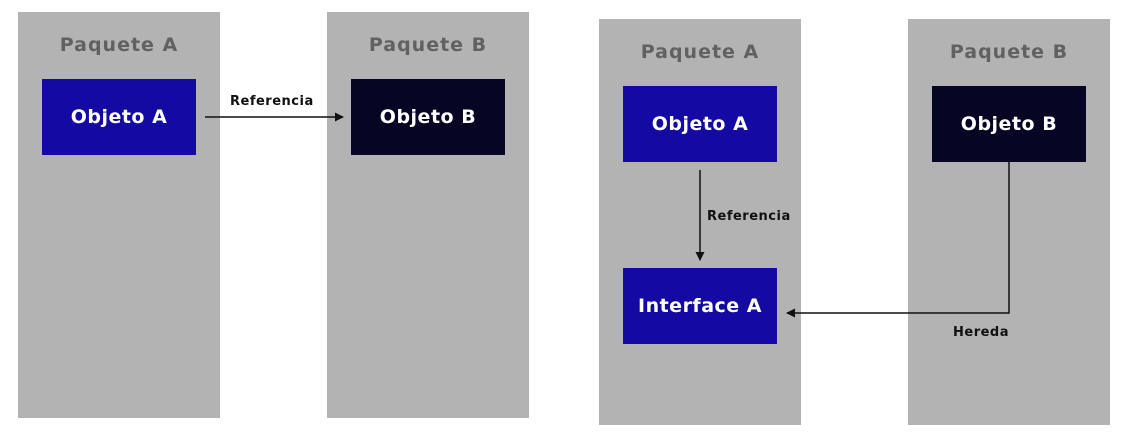 This screenshot has height=437, width=1128. What do you see at coordinates (1009, 124) in the screenshot?
I see `right-object-b: Objeto B` at bounding box center [1009, 124].